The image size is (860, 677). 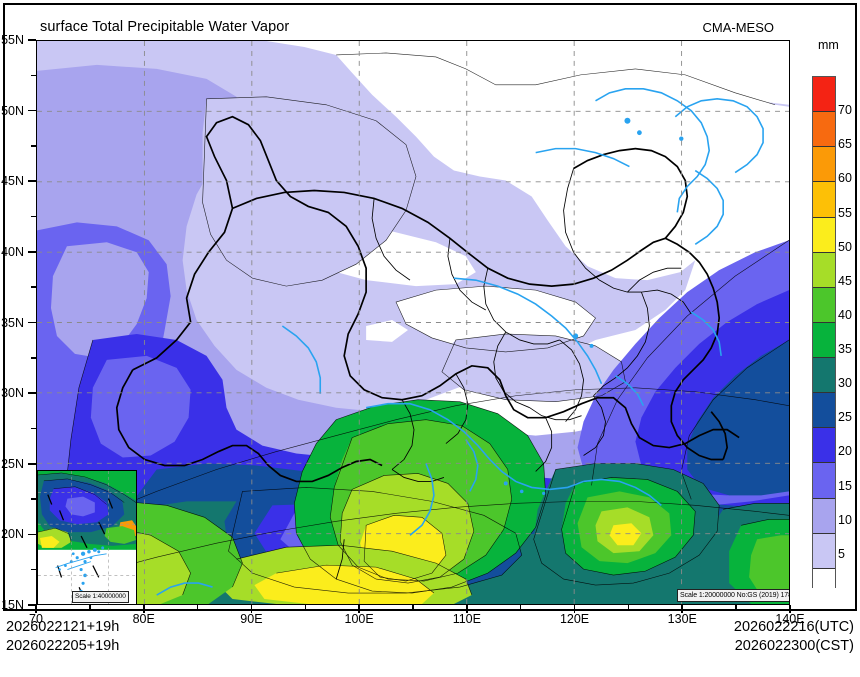 What do you see at coordinates (359, 619) in the screenshot?
I see `x-axis-label-100E: 100E` at bounding box center [359, 619].